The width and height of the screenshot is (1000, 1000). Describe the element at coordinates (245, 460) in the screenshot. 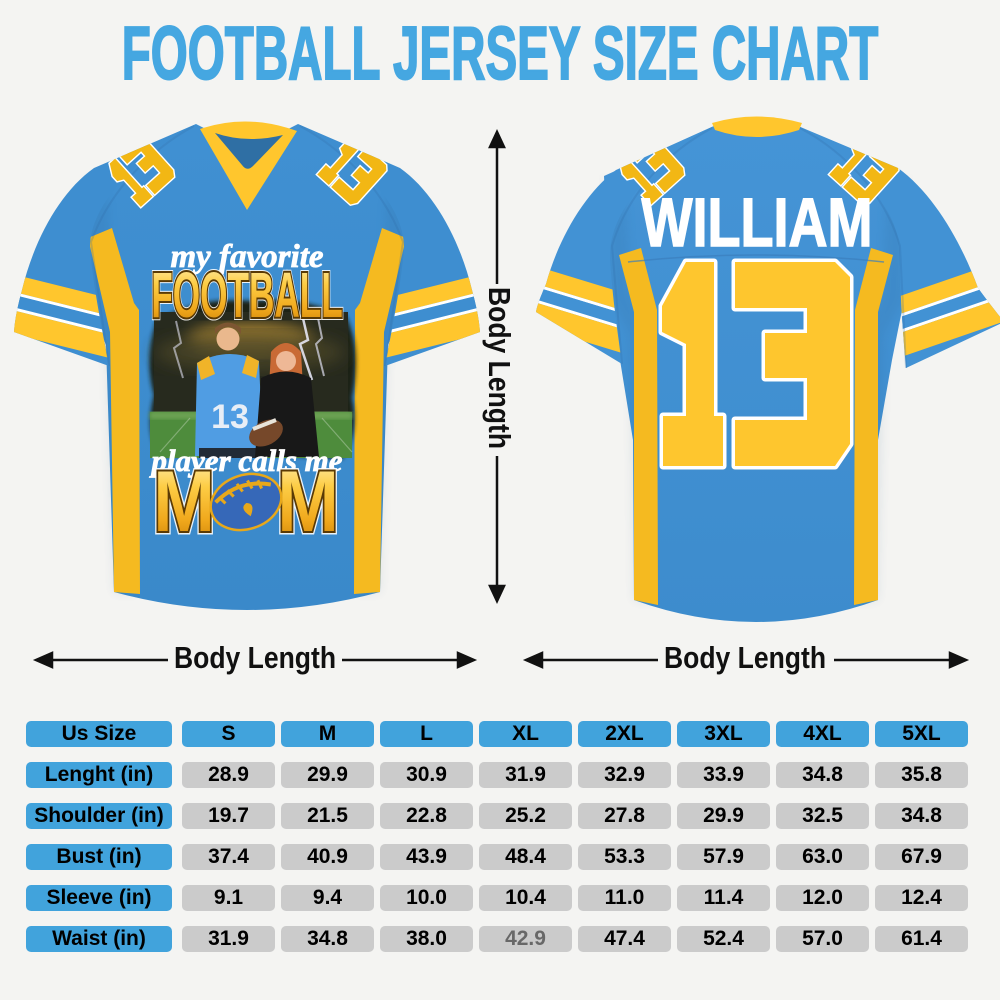

I see `svg-text: player calls me` at that location.